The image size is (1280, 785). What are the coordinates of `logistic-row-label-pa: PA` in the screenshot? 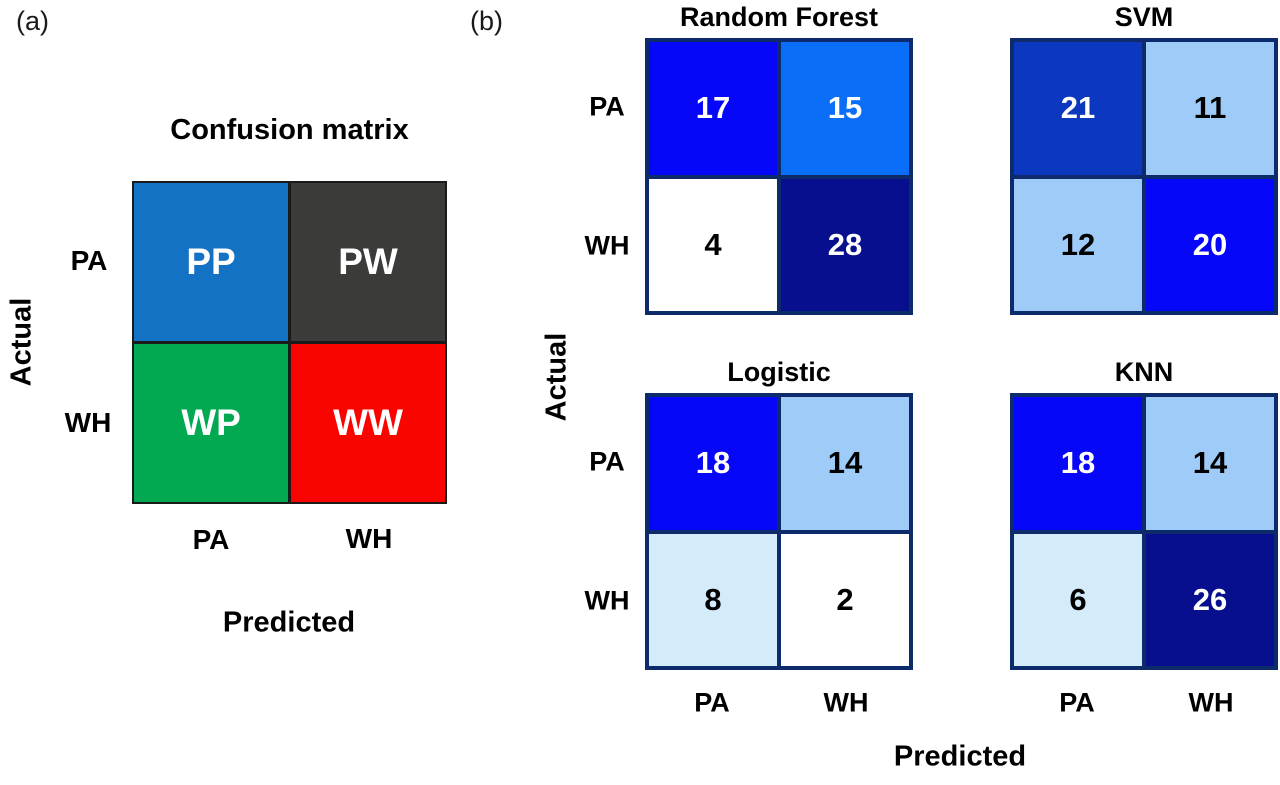 It's located at (607, 461).